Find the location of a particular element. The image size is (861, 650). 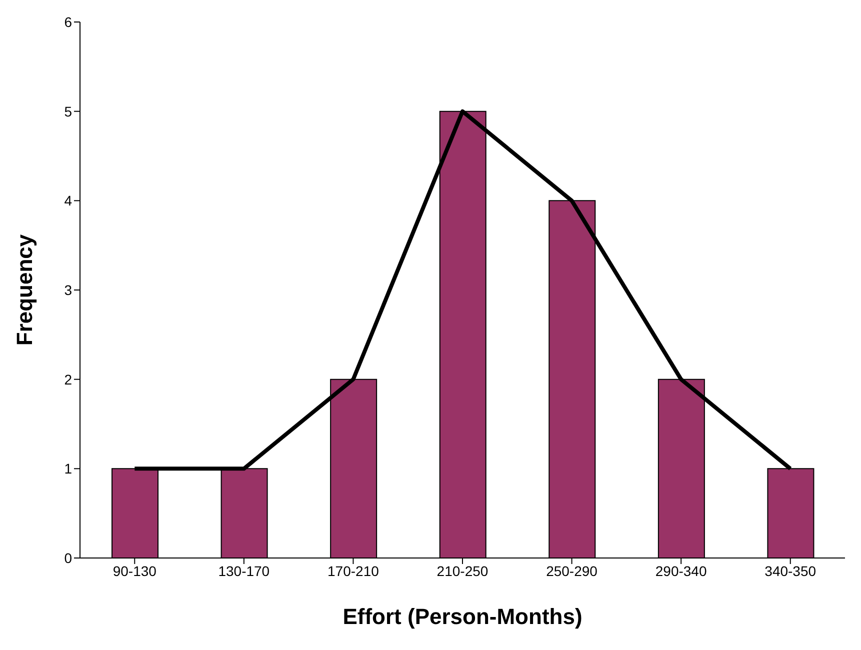

x-tick-label: 340-350 is located at coordinates (790, 570).